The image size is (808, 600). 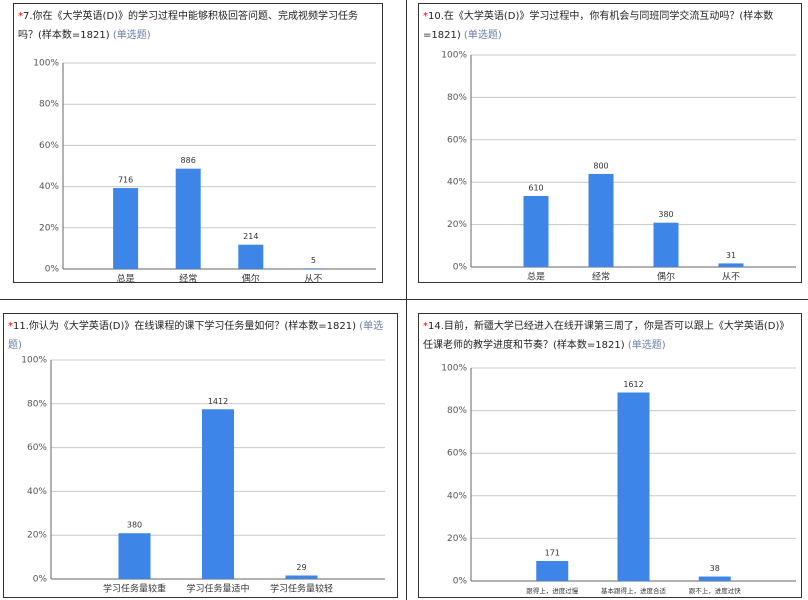 What do you see at coordinates (633, 384) in the screenshot?
I see `data-label: 1612` at bounding box center [633, 384].